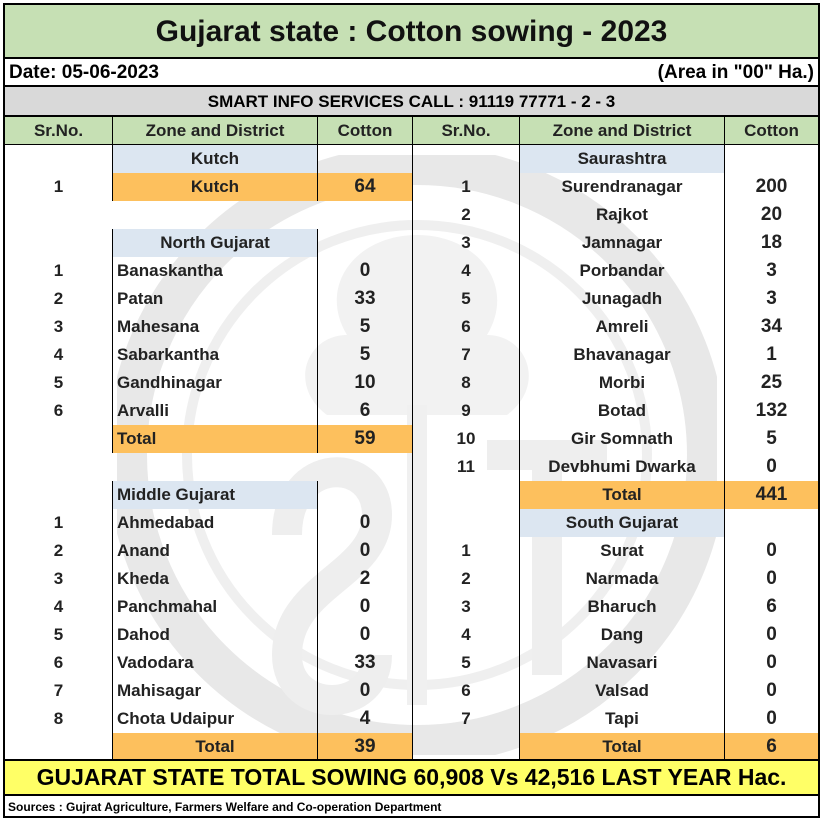 The image size is (823, 821). What do you see at coordinates (771, 606) in the screenshot?
I see `district-cotton-value: 6` at bounding box center [771, 606].